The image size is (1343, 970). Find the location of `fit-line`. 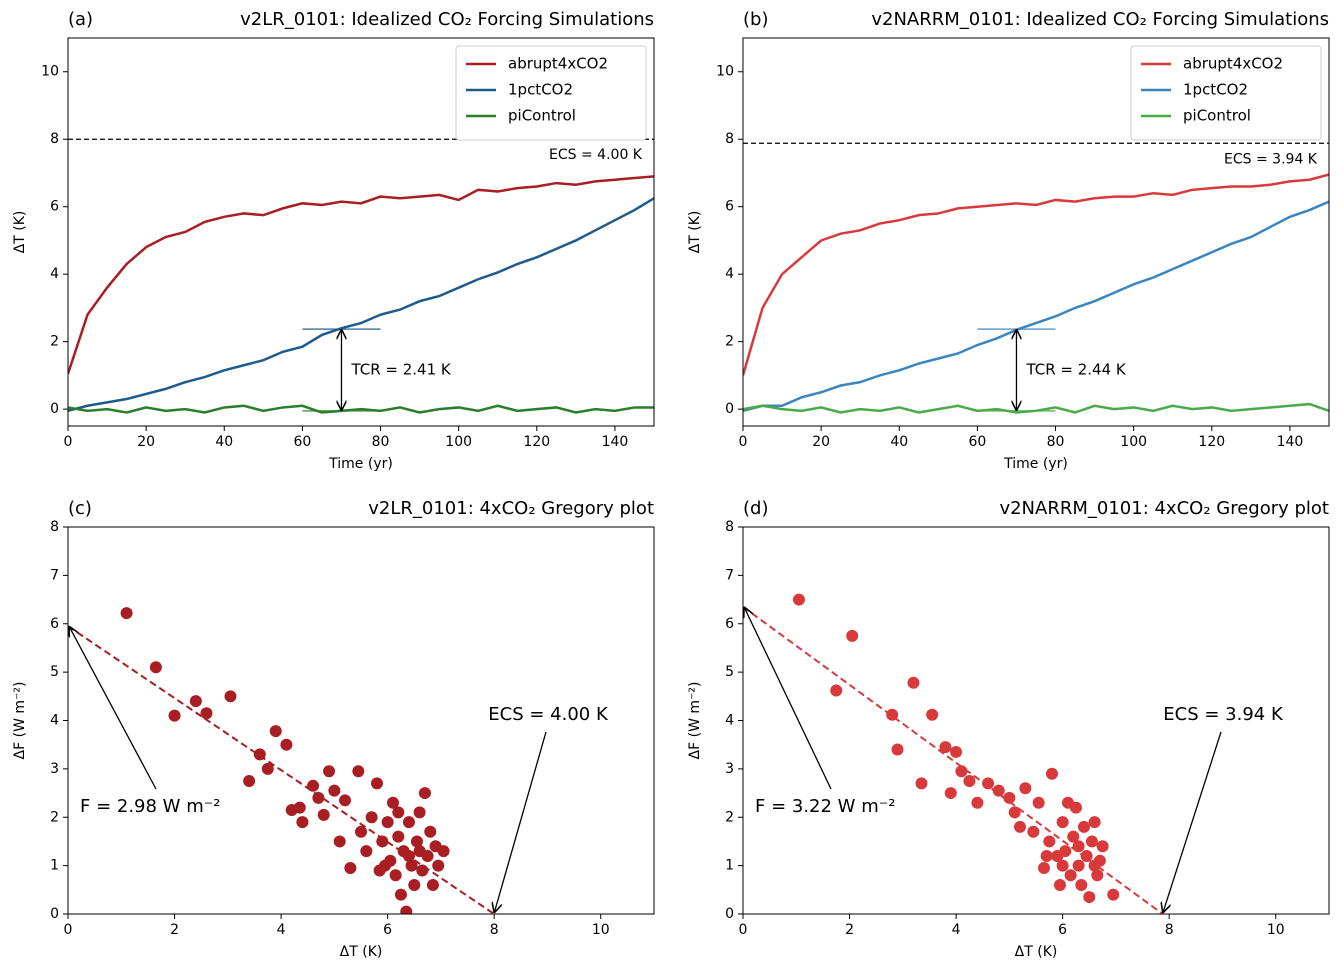

fit-line is located at coordinates (281, 770).